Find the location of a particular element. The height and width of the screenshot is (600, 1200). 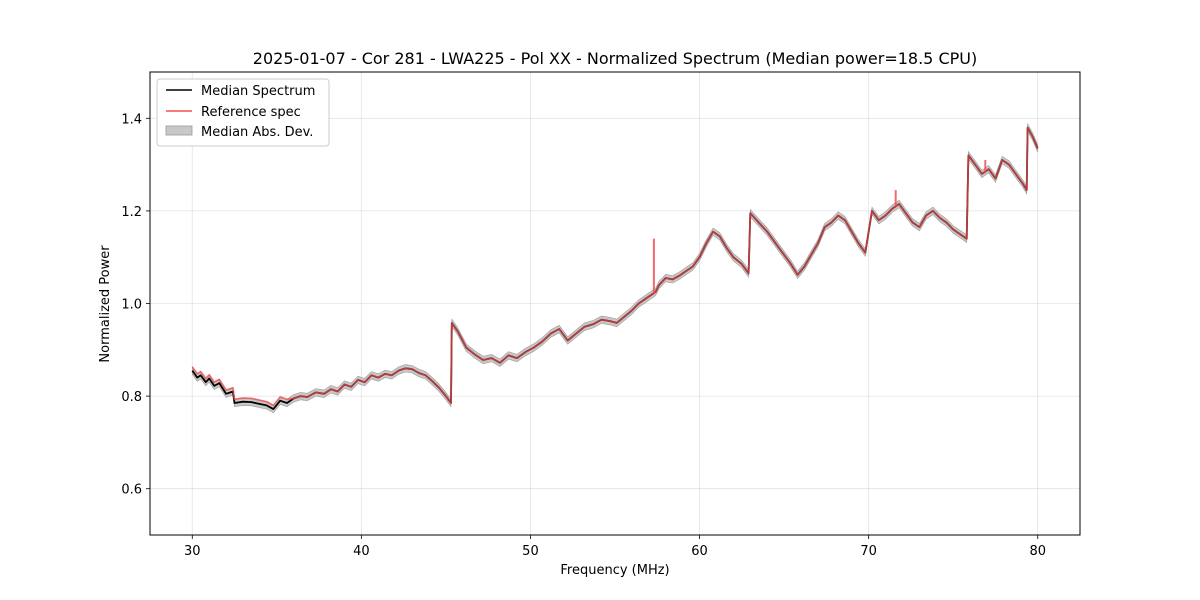

y-tick-label: 1.2 is located at coordinates (131, 212).